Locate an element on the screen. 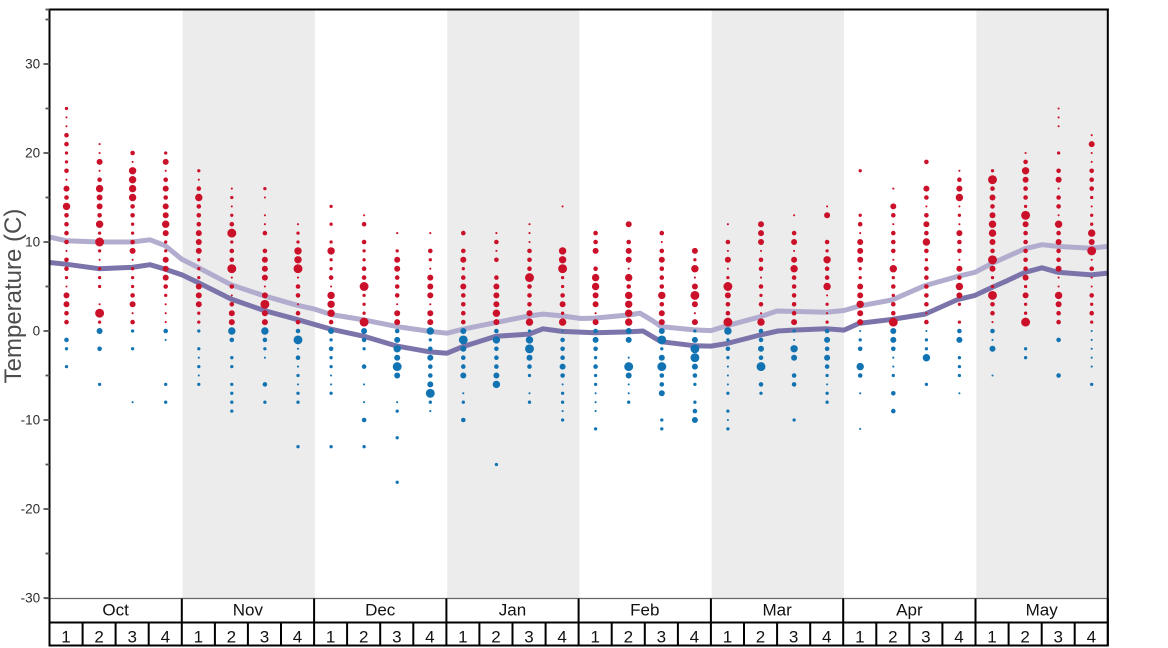 The height and width of the screenshot is (648, 1168). svg-text: Feb is located at coordinates (644, 610).